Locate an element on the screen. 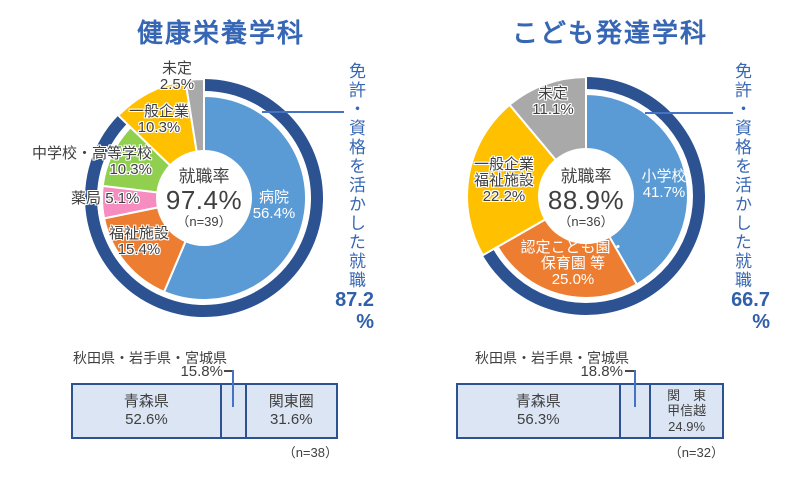  bar-note-pct: 15.8% is located at coordinates (201, 371).